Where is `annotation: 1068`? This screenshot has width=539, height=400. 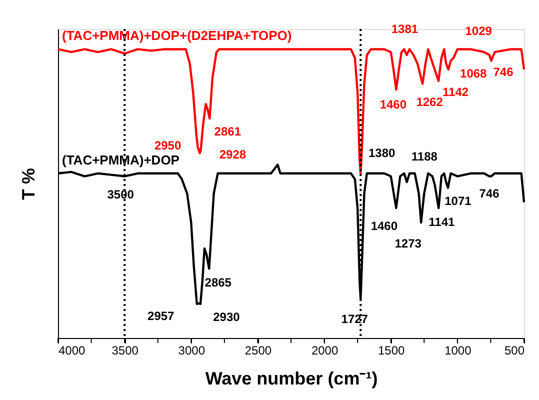
annotation: 1068 is located at coordinates (474, 73).